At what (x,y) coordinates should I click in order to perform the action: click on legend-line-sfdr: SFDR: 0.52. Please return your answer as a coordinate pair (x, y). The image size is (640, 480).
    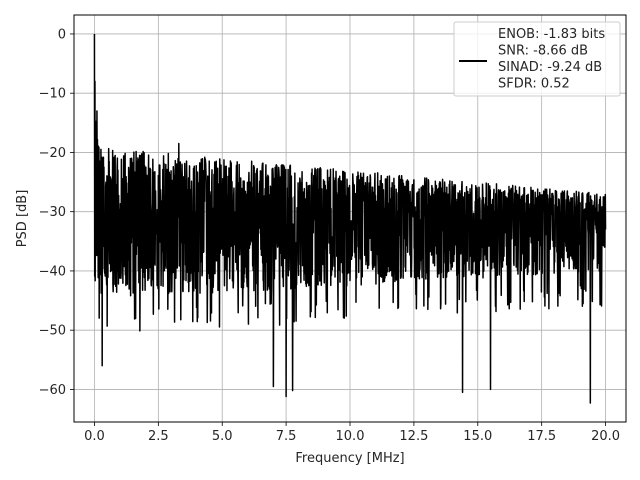
    Looking at the image, I should click on (534, 84).